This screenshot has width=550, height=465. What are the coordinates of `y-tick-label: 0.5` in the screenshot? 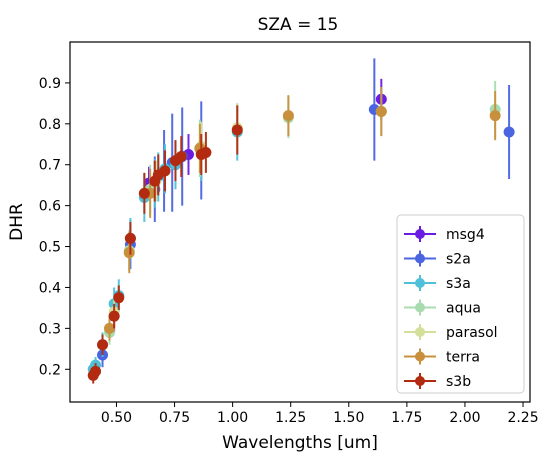 It's located at (50, 248).